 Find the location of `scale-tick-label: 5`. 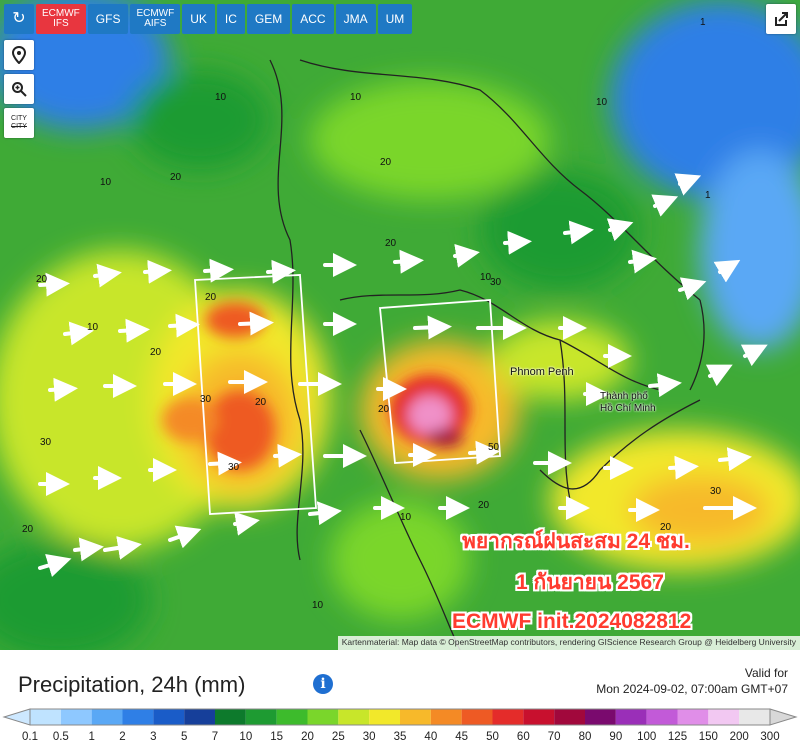

scale-tick-label: 5 is located at coordinates (184, 737).